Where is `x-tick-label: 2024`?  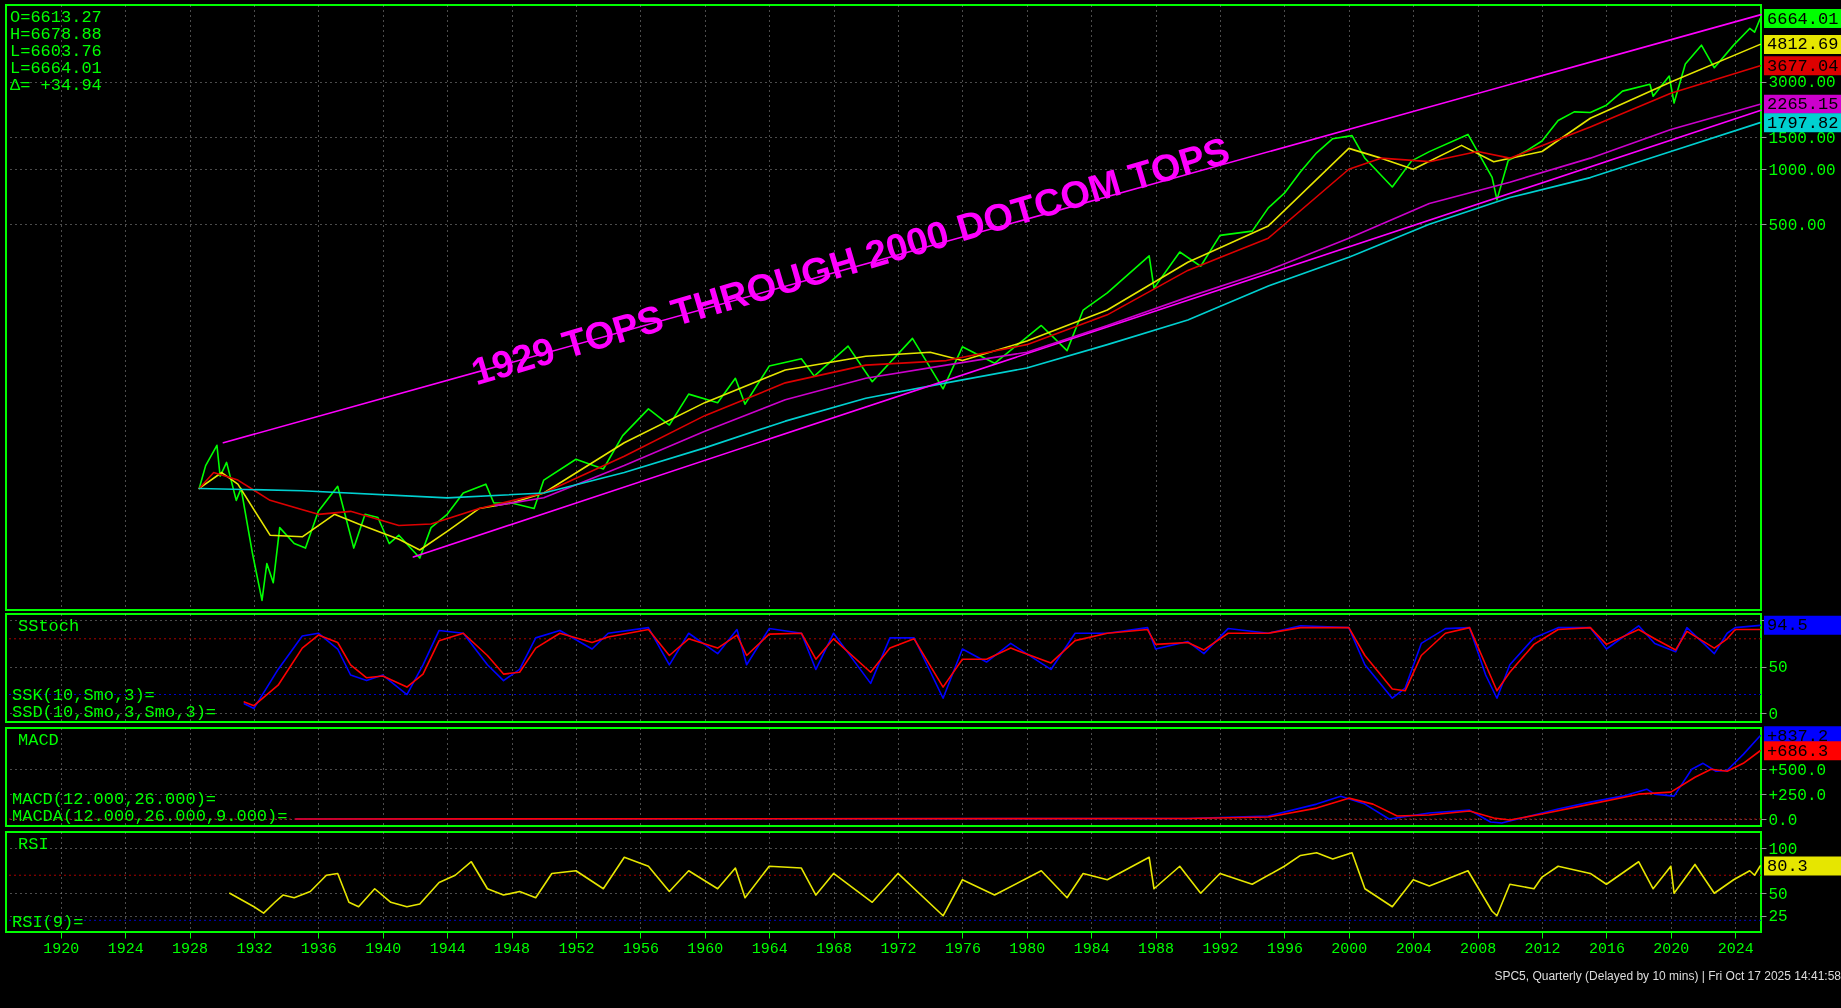
x-tick-label: 2024 is located at coordinates (1735, 949).